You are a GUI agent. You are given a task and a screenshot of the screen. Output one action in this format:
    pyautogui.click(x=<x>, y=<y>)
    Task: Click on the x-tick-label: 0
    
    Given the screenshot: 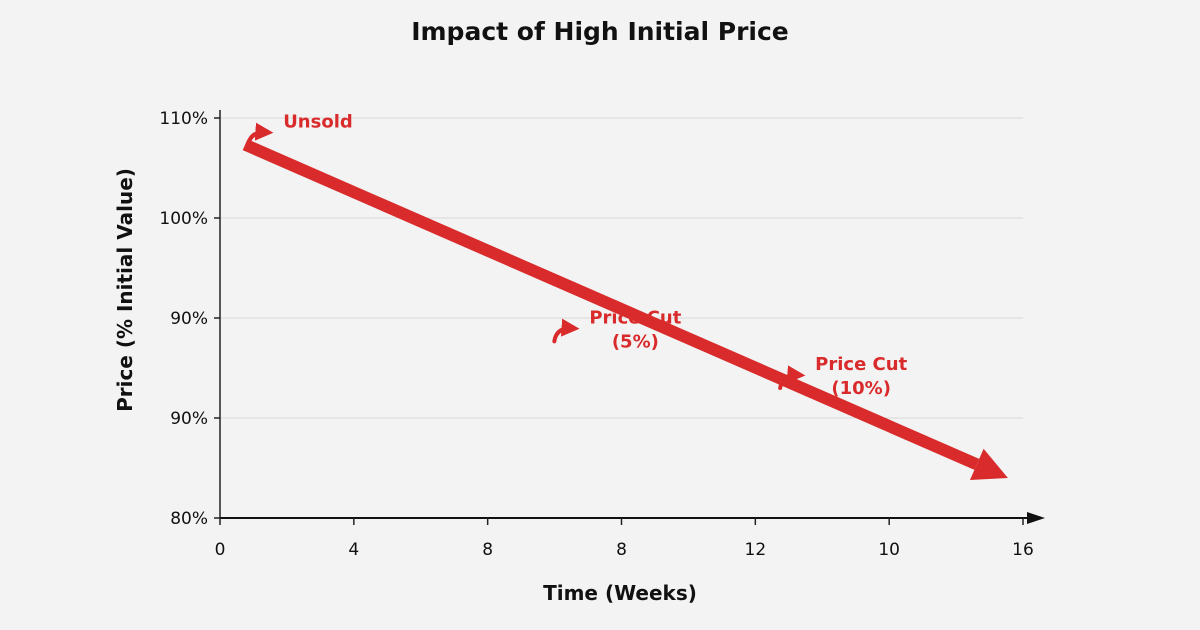 What is the action you would take?
    pyautogui.click(x=220, y=550)
    